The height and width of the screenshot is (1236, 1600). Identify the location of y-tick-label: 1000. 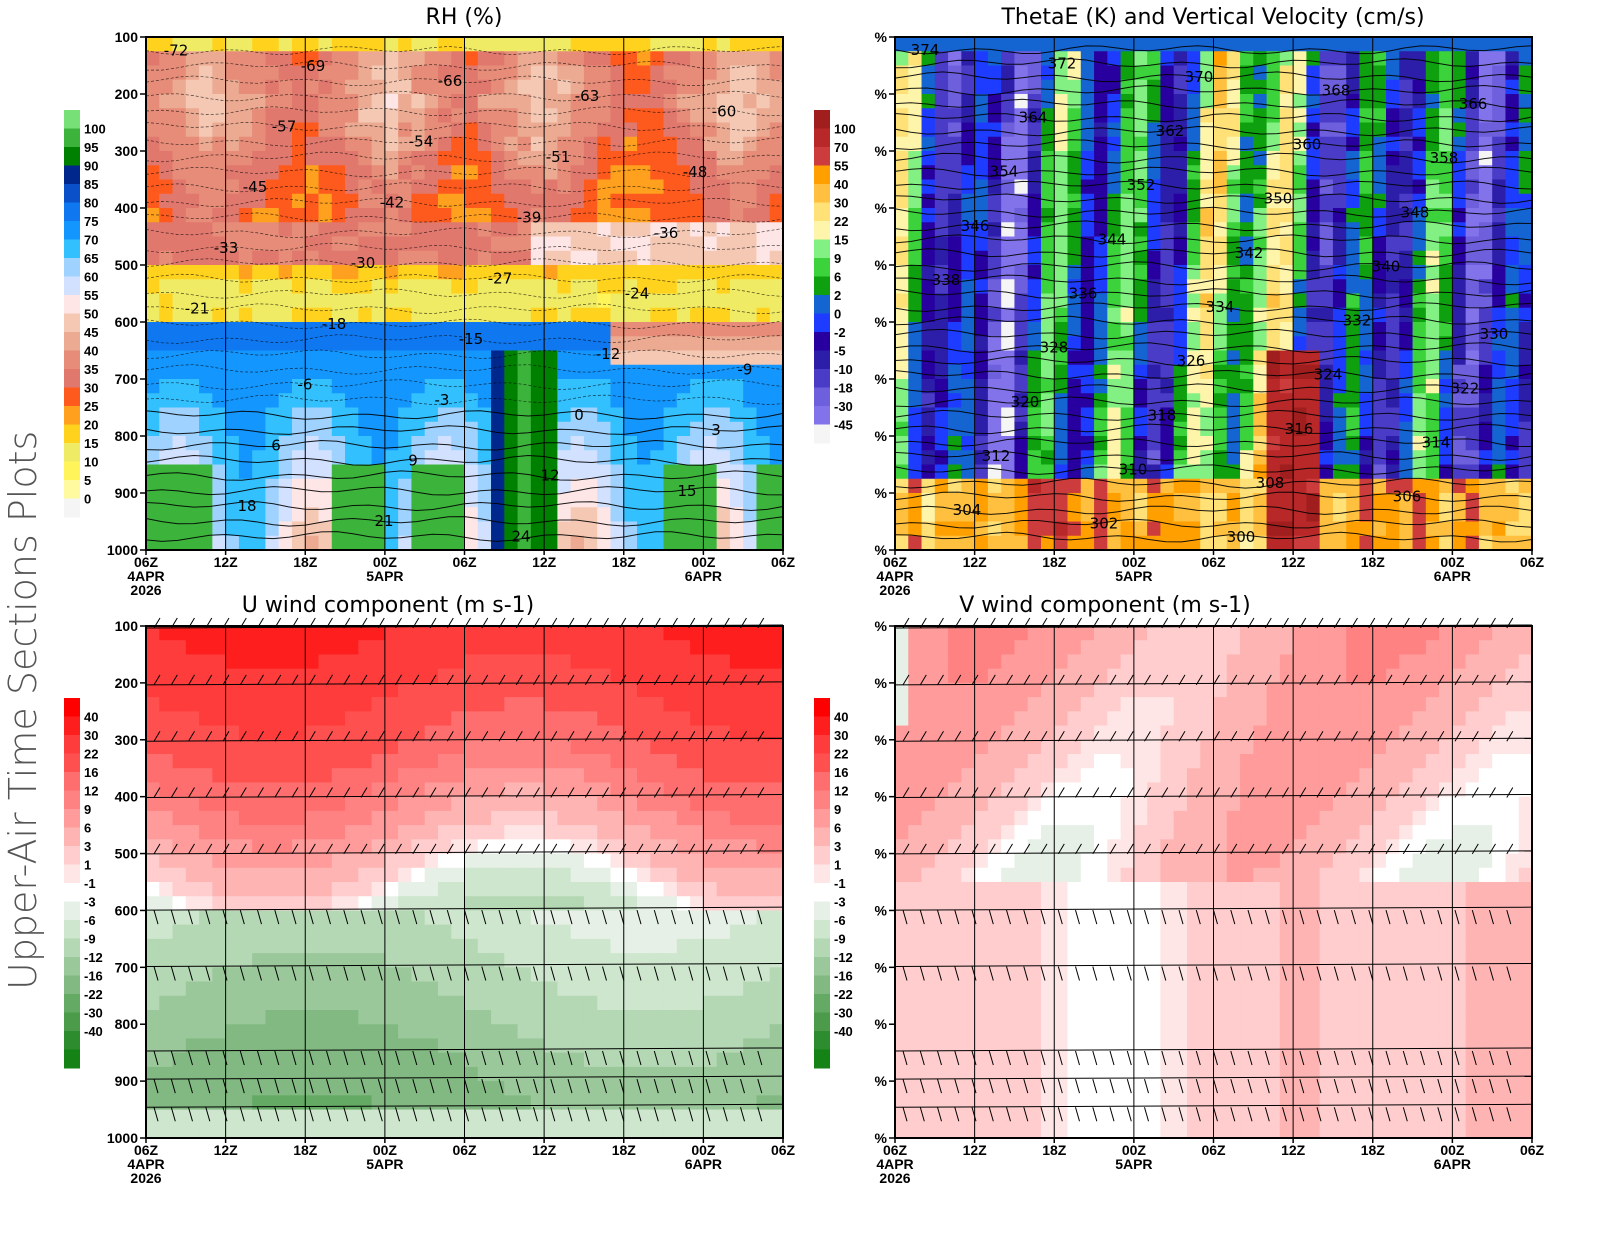
(122, 550).